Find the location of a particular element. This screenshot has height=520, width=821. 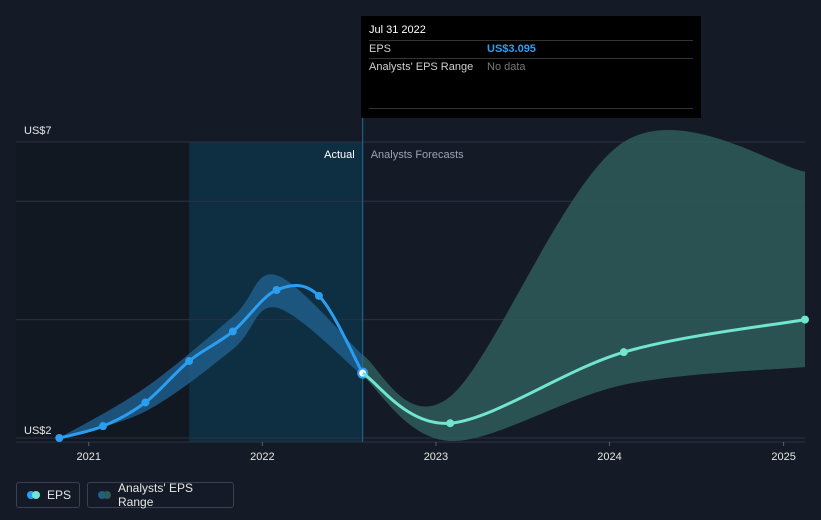

x-tick-label: 2024 is located at coordinates (609, 457).